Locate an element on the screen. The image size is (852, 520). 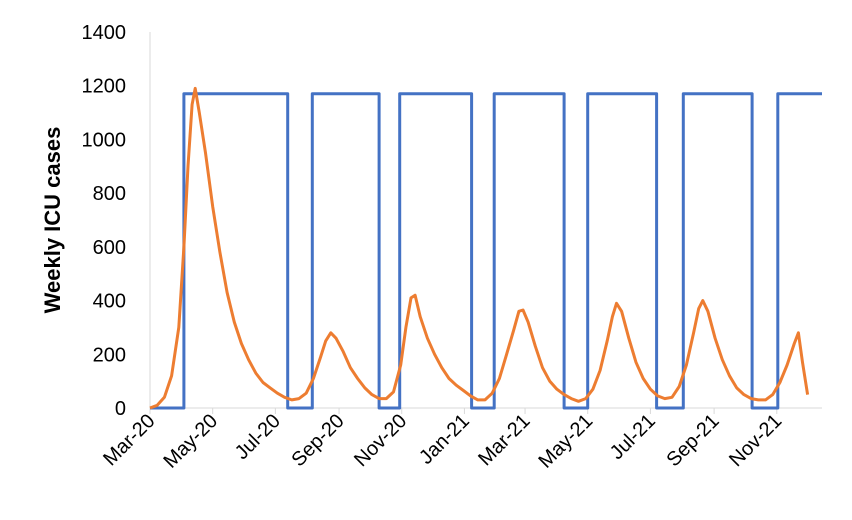
x-tick-label: Jan-21 is located at coordinates (444, 439).